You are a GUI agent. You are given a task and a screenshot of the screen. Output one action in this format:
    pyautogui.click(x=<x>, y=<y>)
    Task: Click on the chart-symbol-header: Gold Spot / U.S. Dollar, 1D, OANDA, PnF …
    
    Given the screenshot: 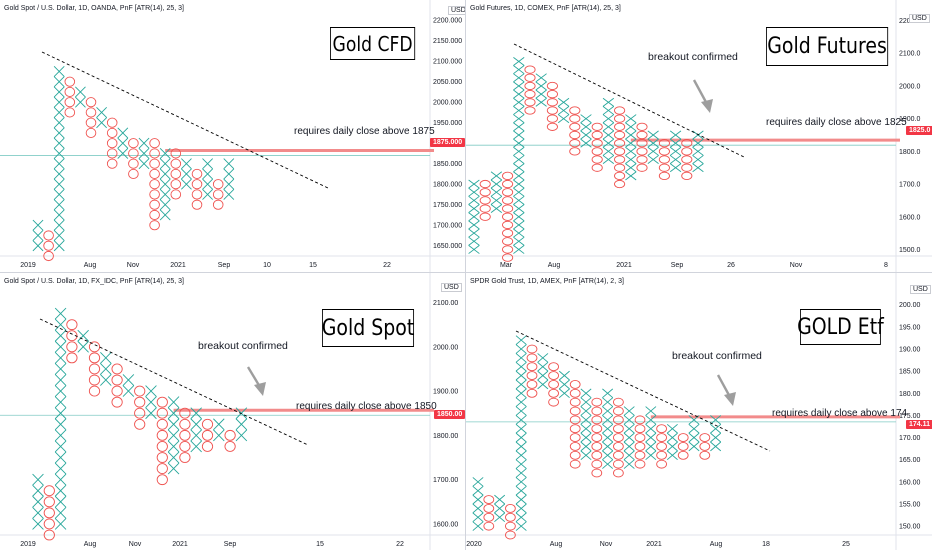 What is the action you would take?
    pyautogui.click(x=94, y=8)
    